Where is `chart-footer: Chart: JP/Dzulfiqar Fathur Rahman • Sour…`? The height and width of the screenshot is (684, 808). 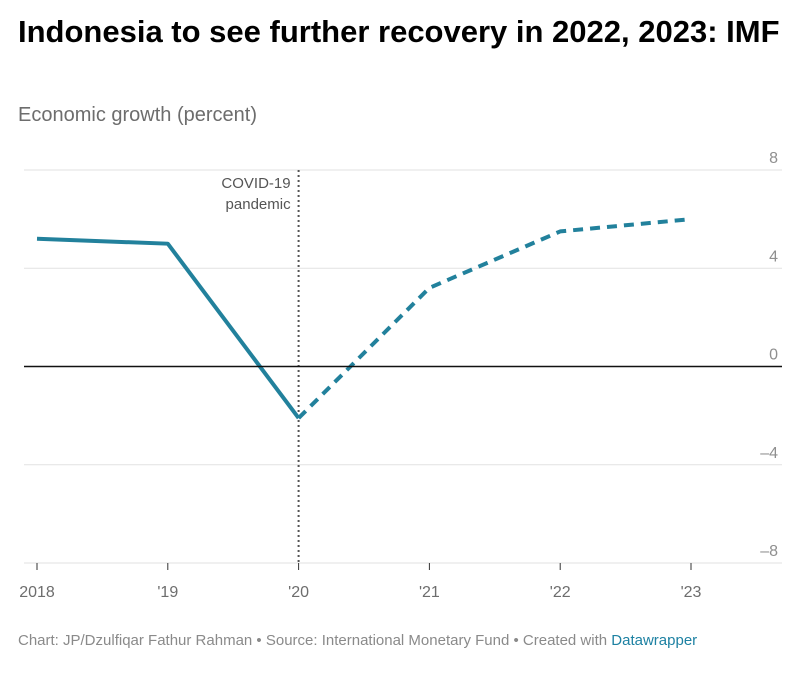 chart-footer: Chart: JP/Dzulfiqar Fathur Rahman • Sour… is located at coordinates (357, 640).